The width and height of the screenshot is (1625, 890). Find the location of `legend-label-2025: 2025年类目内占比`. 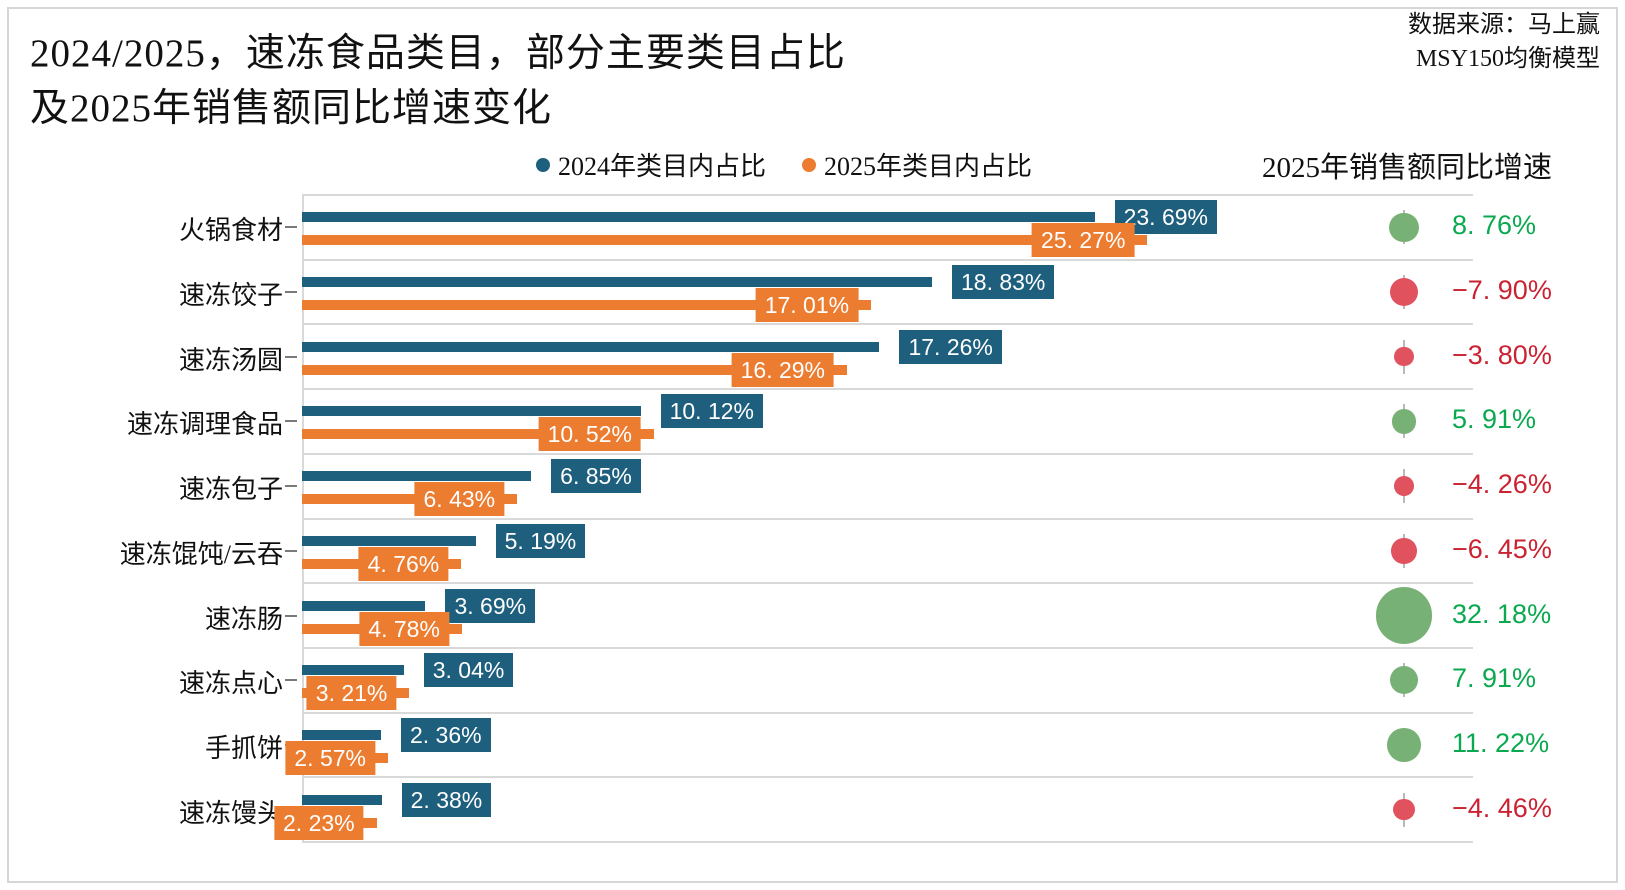

legend-label-2025: 2025年类目内占比 is located at coordinates (928, 166).